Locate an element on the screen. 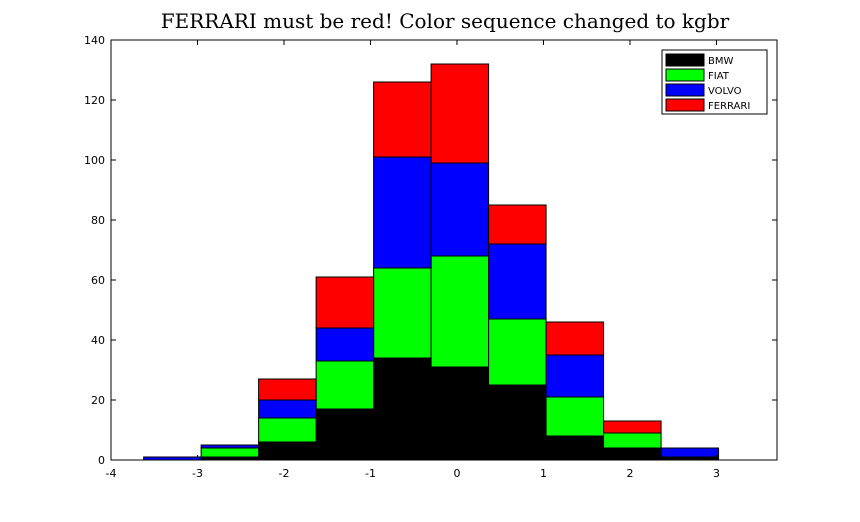  legend: BMW FIAT VOLVO FERRARI is located at coordinates (714, 82).